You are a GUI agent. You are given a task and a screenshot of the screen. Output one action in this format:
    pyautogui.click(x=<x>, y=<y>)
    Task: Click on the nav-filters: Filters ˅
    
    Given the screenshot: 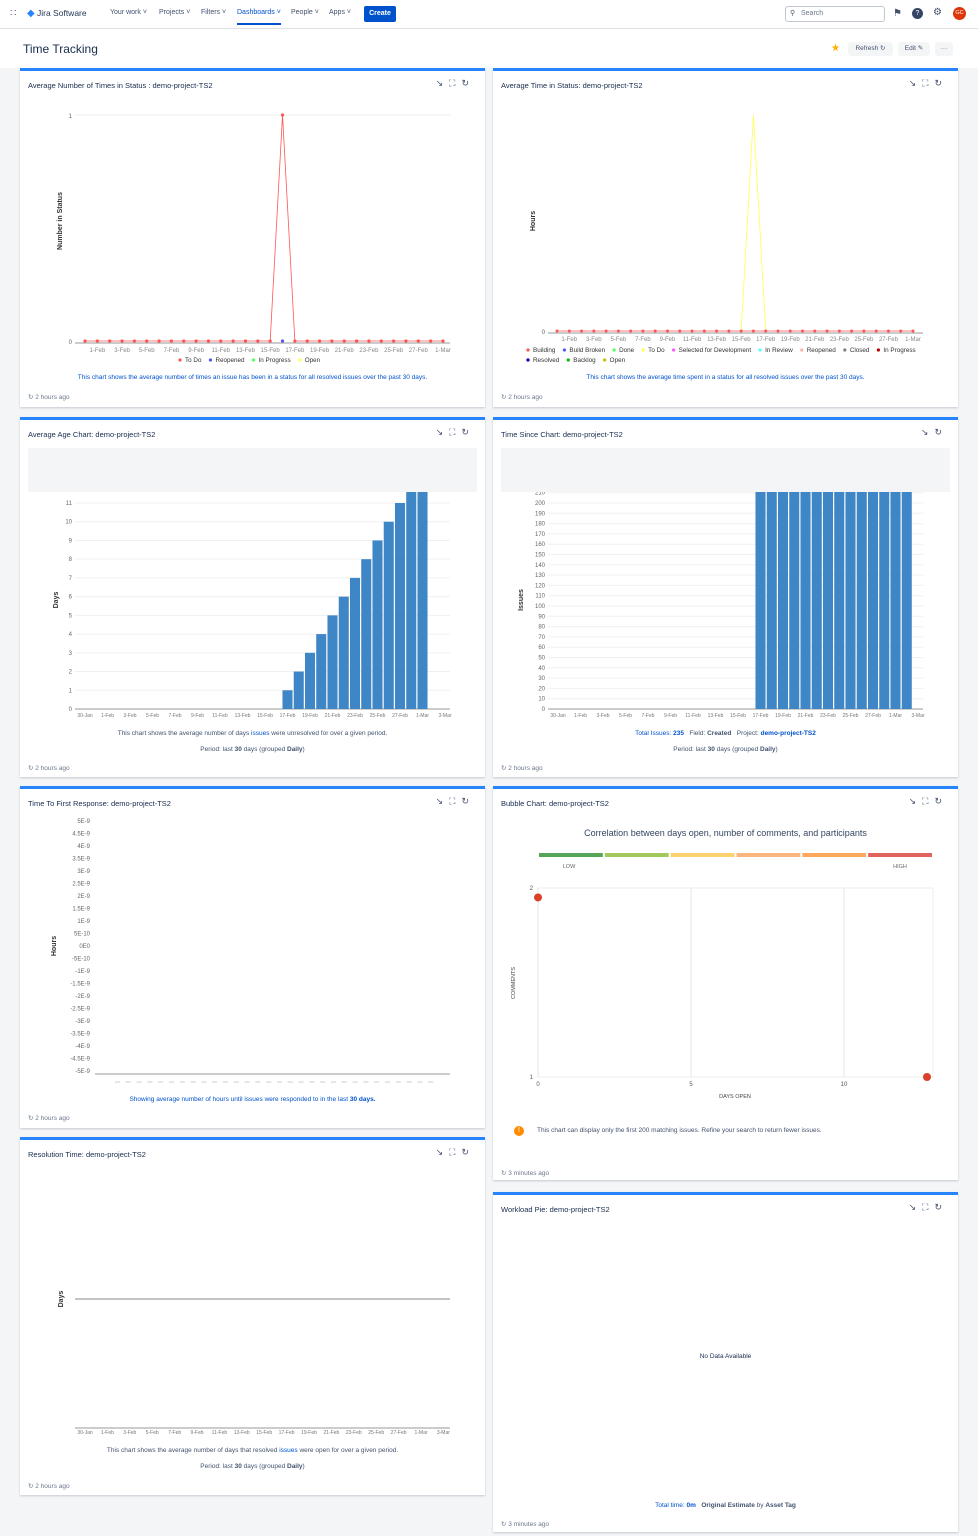 What is the action you would take?
    pyautogui.click(x=214, y=12)
    